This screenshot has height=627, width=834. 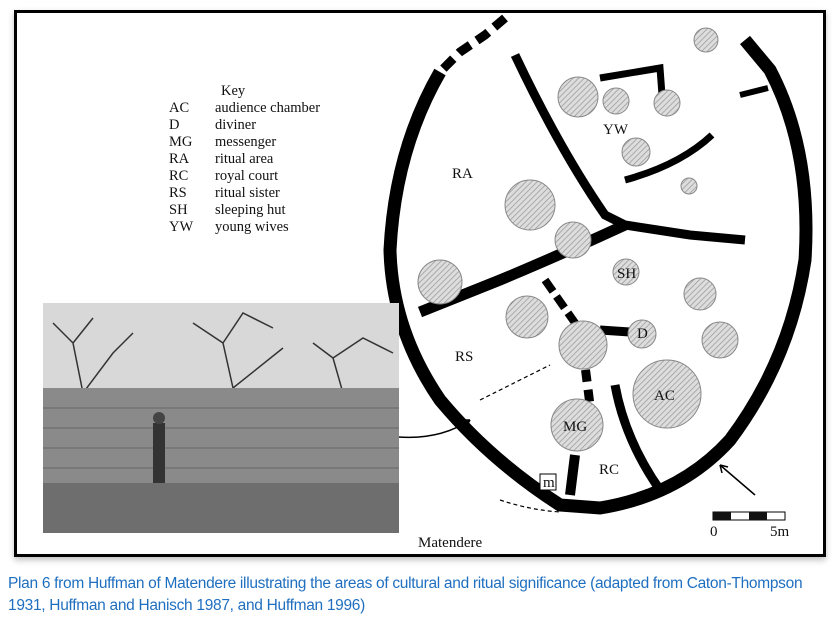 What do you see at coordinates (233, 91) in the screenshot?
I see `key-title: Key` at bounding box center [233, 91].